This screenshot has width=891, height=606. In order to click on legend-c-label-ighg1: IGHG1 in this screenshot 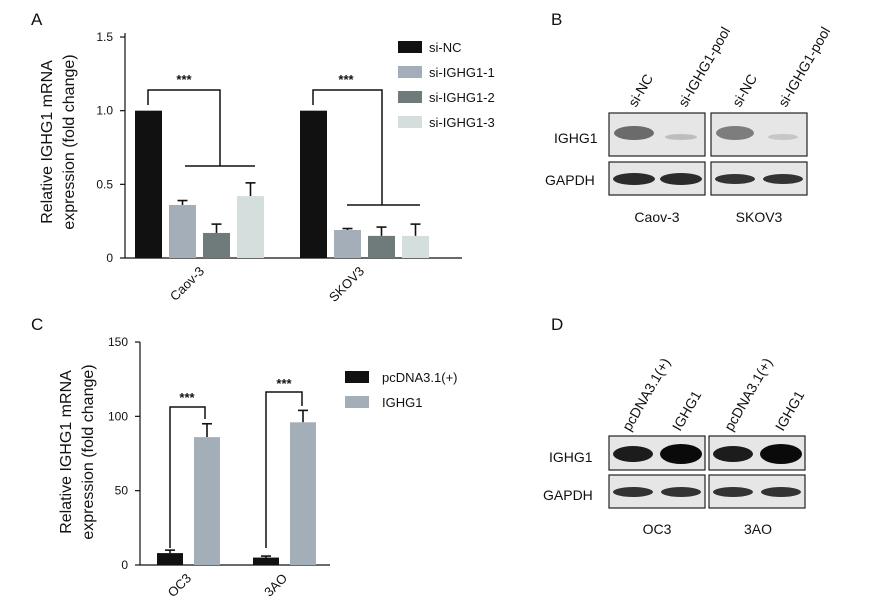, I will do `click(402, 402)`.